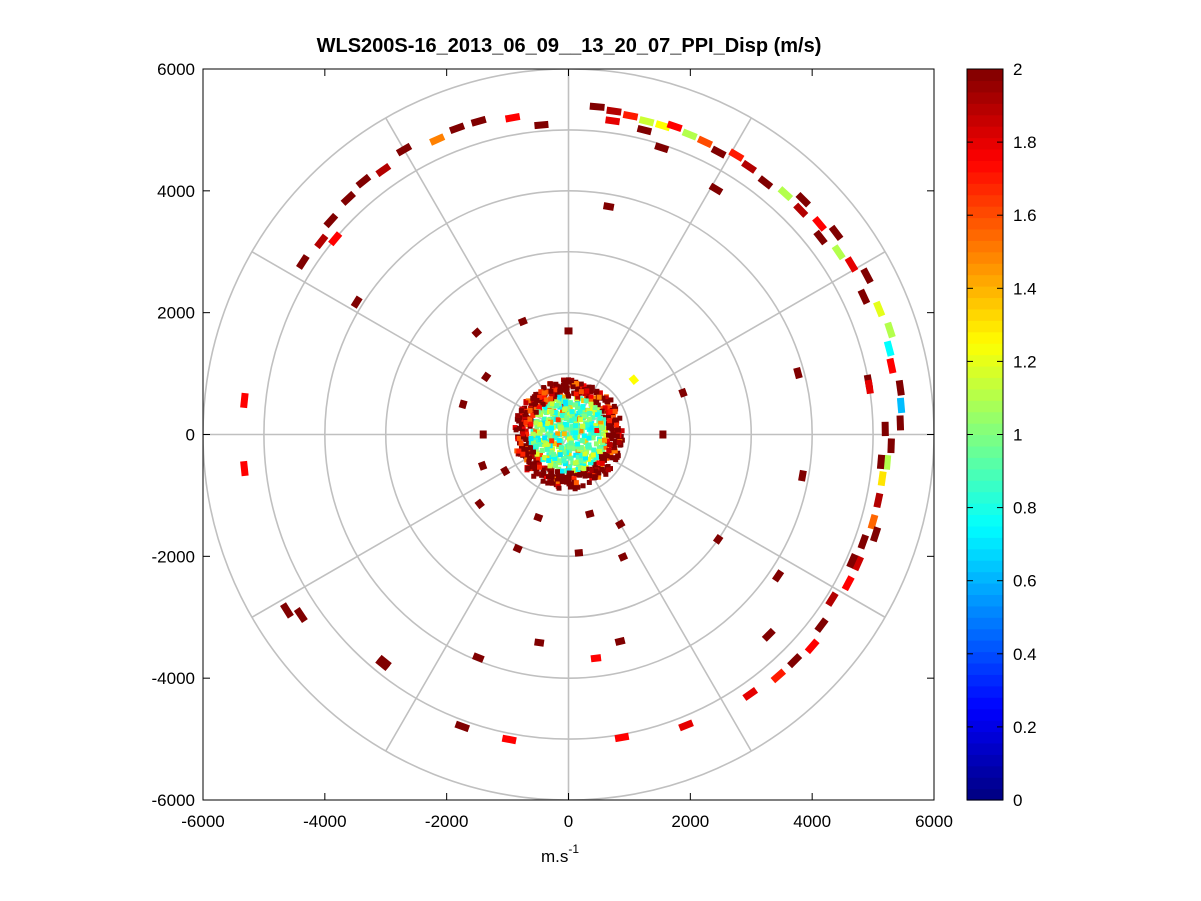 This screenshot has height=901, width=1201. What do you see at coordinates (554, 856) in the screenshot?
I see `x-axis-label-base: m.s` at bounding box center [554, 856].